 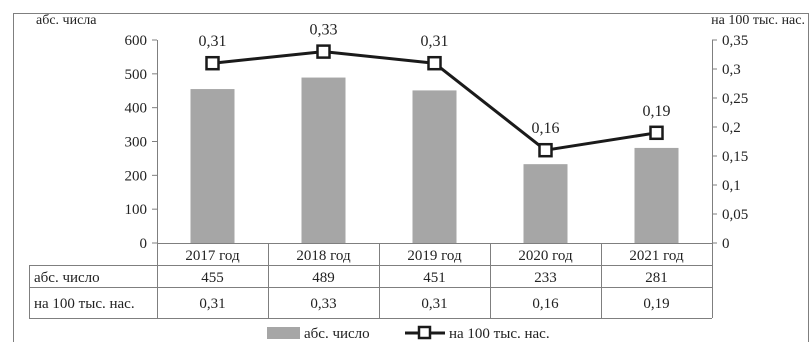 I want to click on legend-label: на 100 тыс. нас., so click(x=499, y=334).